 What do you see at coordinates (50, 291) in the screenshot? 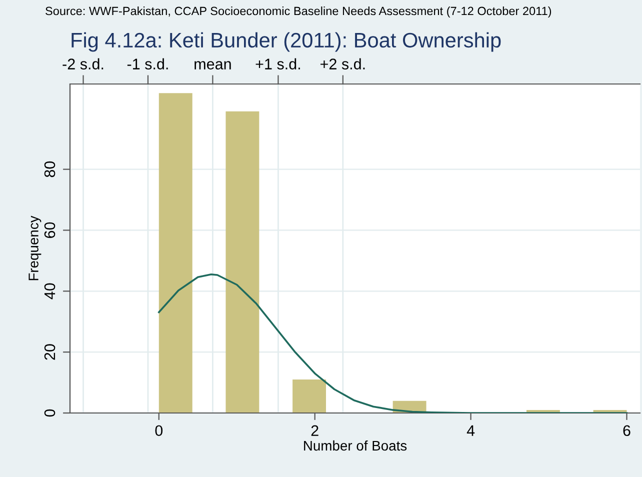
I see `y-tick-label: 40` at bounding box center [50, 291].